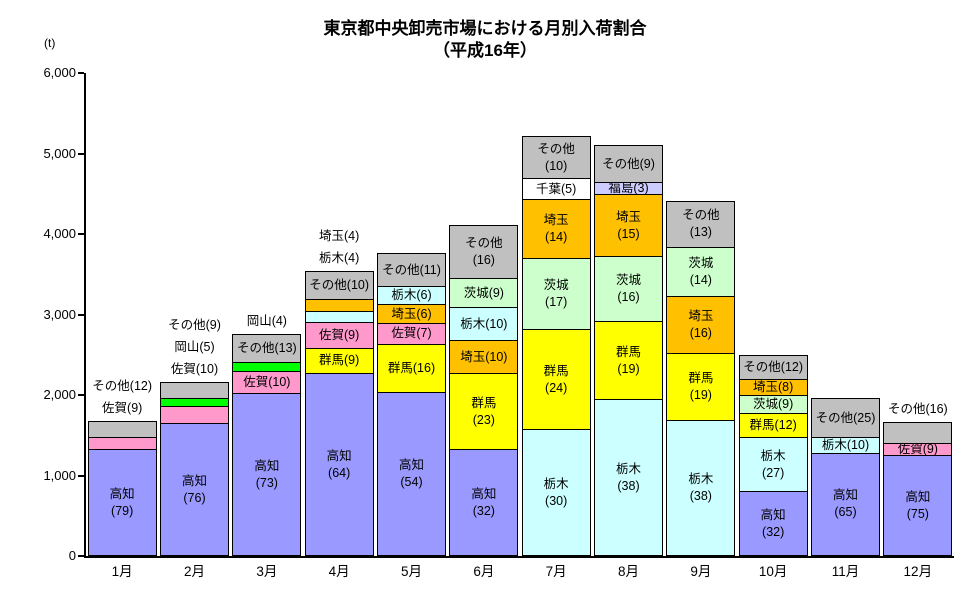 The height and width of the screenshot is (604, 970). I want to click on segment-label: 福島(3), so click(628, 188).